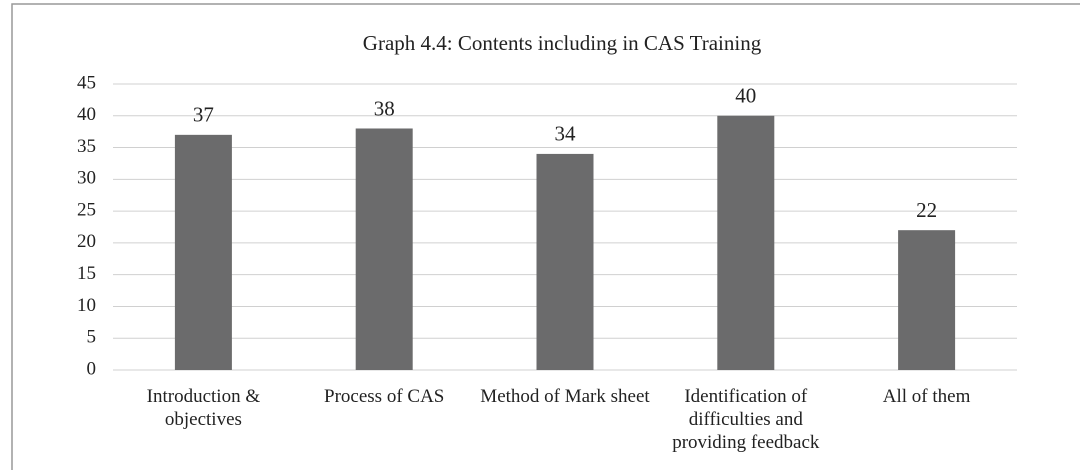  What do you see at coordinates (566, 134) in the screenshot?
I see `data-label: 34` at bounding box center [566, 134].